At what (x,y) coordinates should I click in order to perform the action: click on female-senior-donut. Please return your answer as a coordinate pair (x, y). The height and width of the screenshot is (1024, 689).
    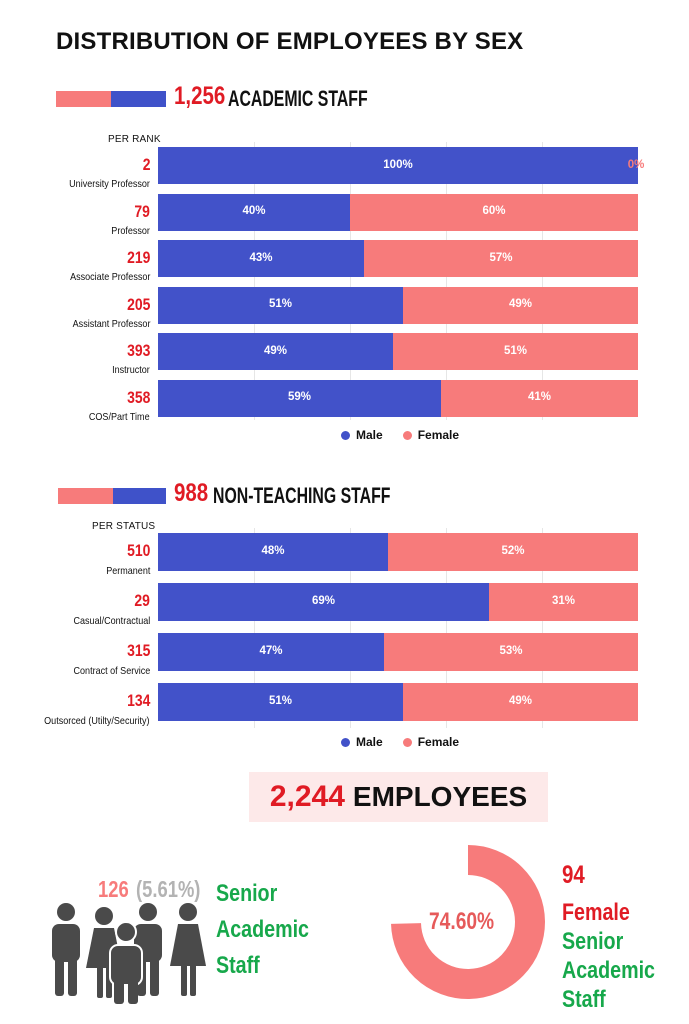
    Looking at the image, I should click on (468, 922).